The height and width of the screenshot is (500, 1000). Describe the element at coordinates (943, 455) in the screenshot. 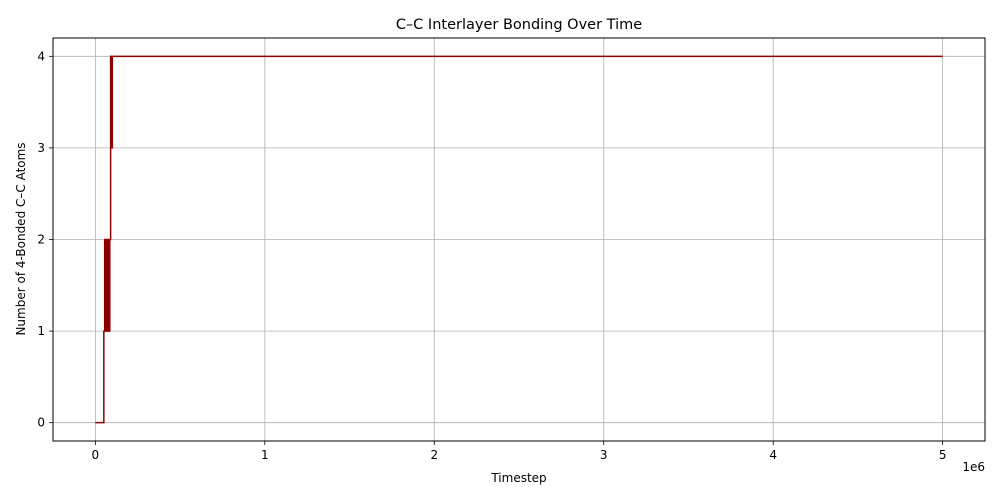

I see `x-tick-label: 5` at that location.